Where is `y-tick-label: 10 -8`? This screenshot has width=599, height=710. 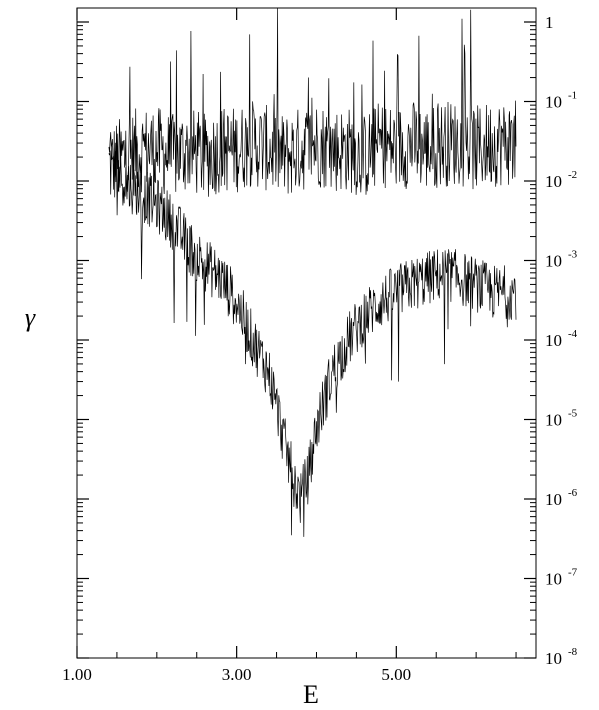
y-tick-label: 10 -8 is located at coordinates (561, 657).